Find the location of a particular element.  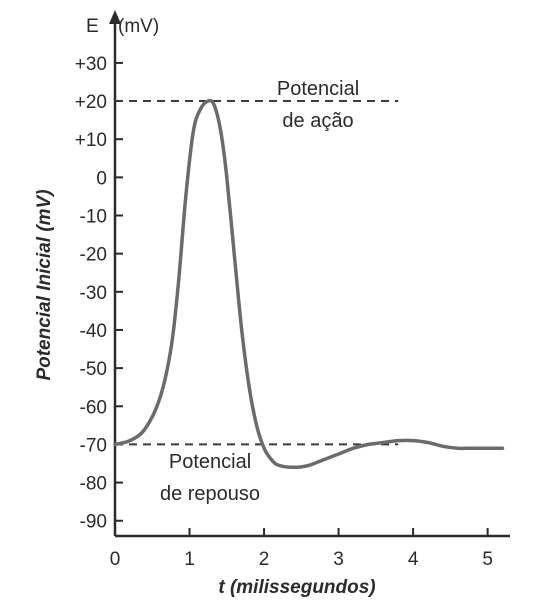

annotation-resting-potential-line2: de repouso is located at coordinates (210, 494).